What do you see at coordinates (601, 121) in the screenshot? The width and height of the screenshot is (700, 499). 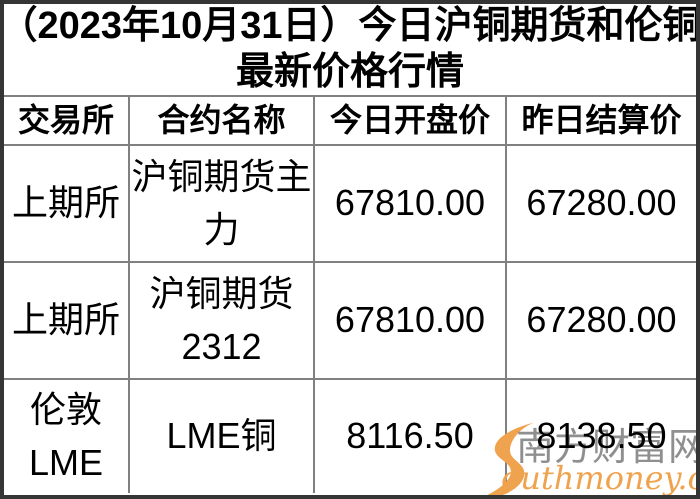 I see `column-header-prev-settle: 昨日结算价` at bounding box center [601, 121].